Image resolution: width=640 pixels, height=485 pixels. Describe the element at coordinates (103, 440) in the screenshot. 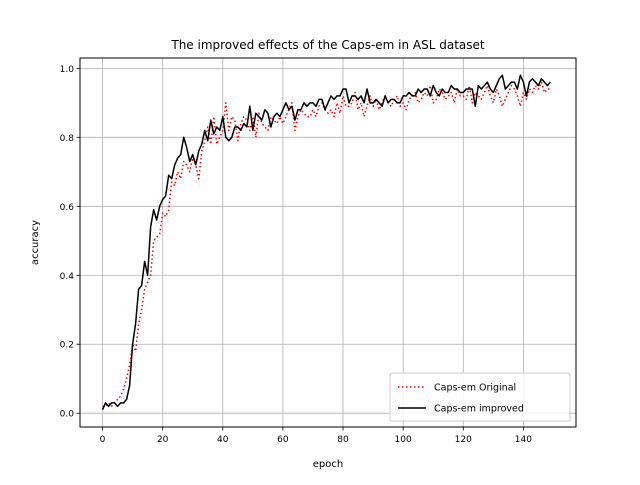

I see `x-tick-label: 0` at that location.